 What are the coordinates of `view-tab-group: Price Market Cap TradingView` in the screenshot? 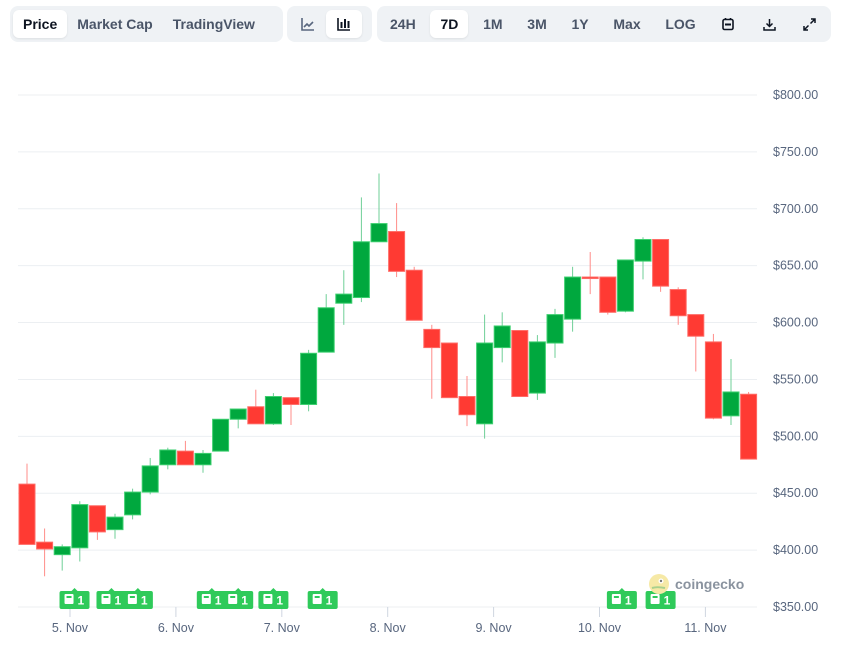 It's located at (146, 24).